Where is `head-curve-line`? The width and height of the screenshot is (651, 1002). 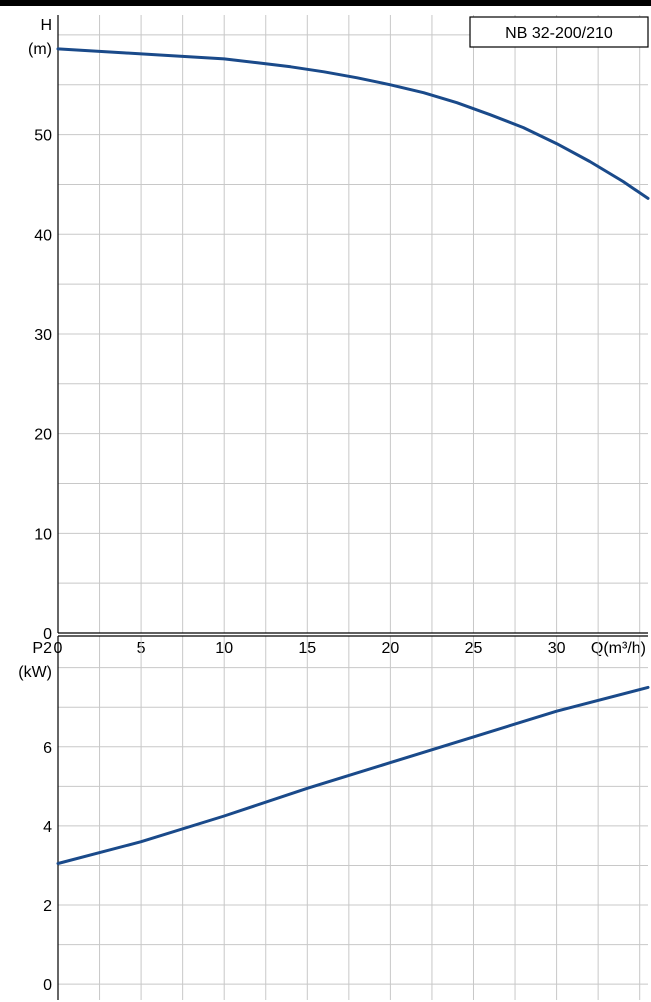
head-curve-line is located at coordinates (353, 124).